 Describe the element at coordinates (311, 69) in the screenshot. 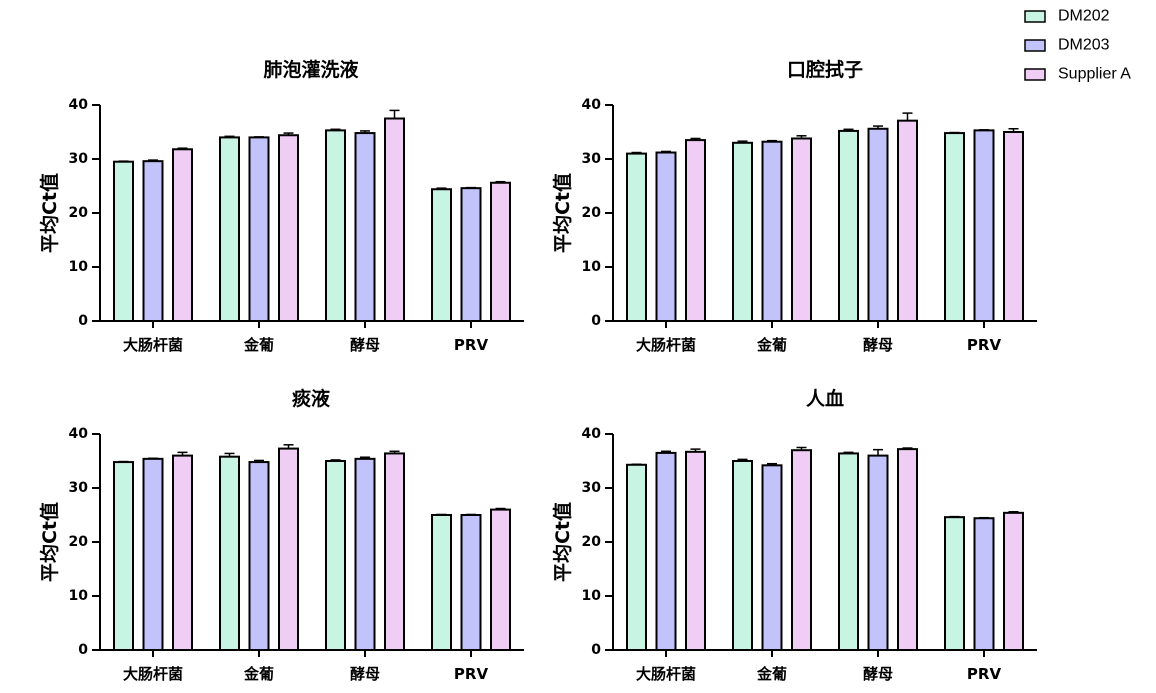

I see `chart-title: 肺泡灌洗液` at that location.